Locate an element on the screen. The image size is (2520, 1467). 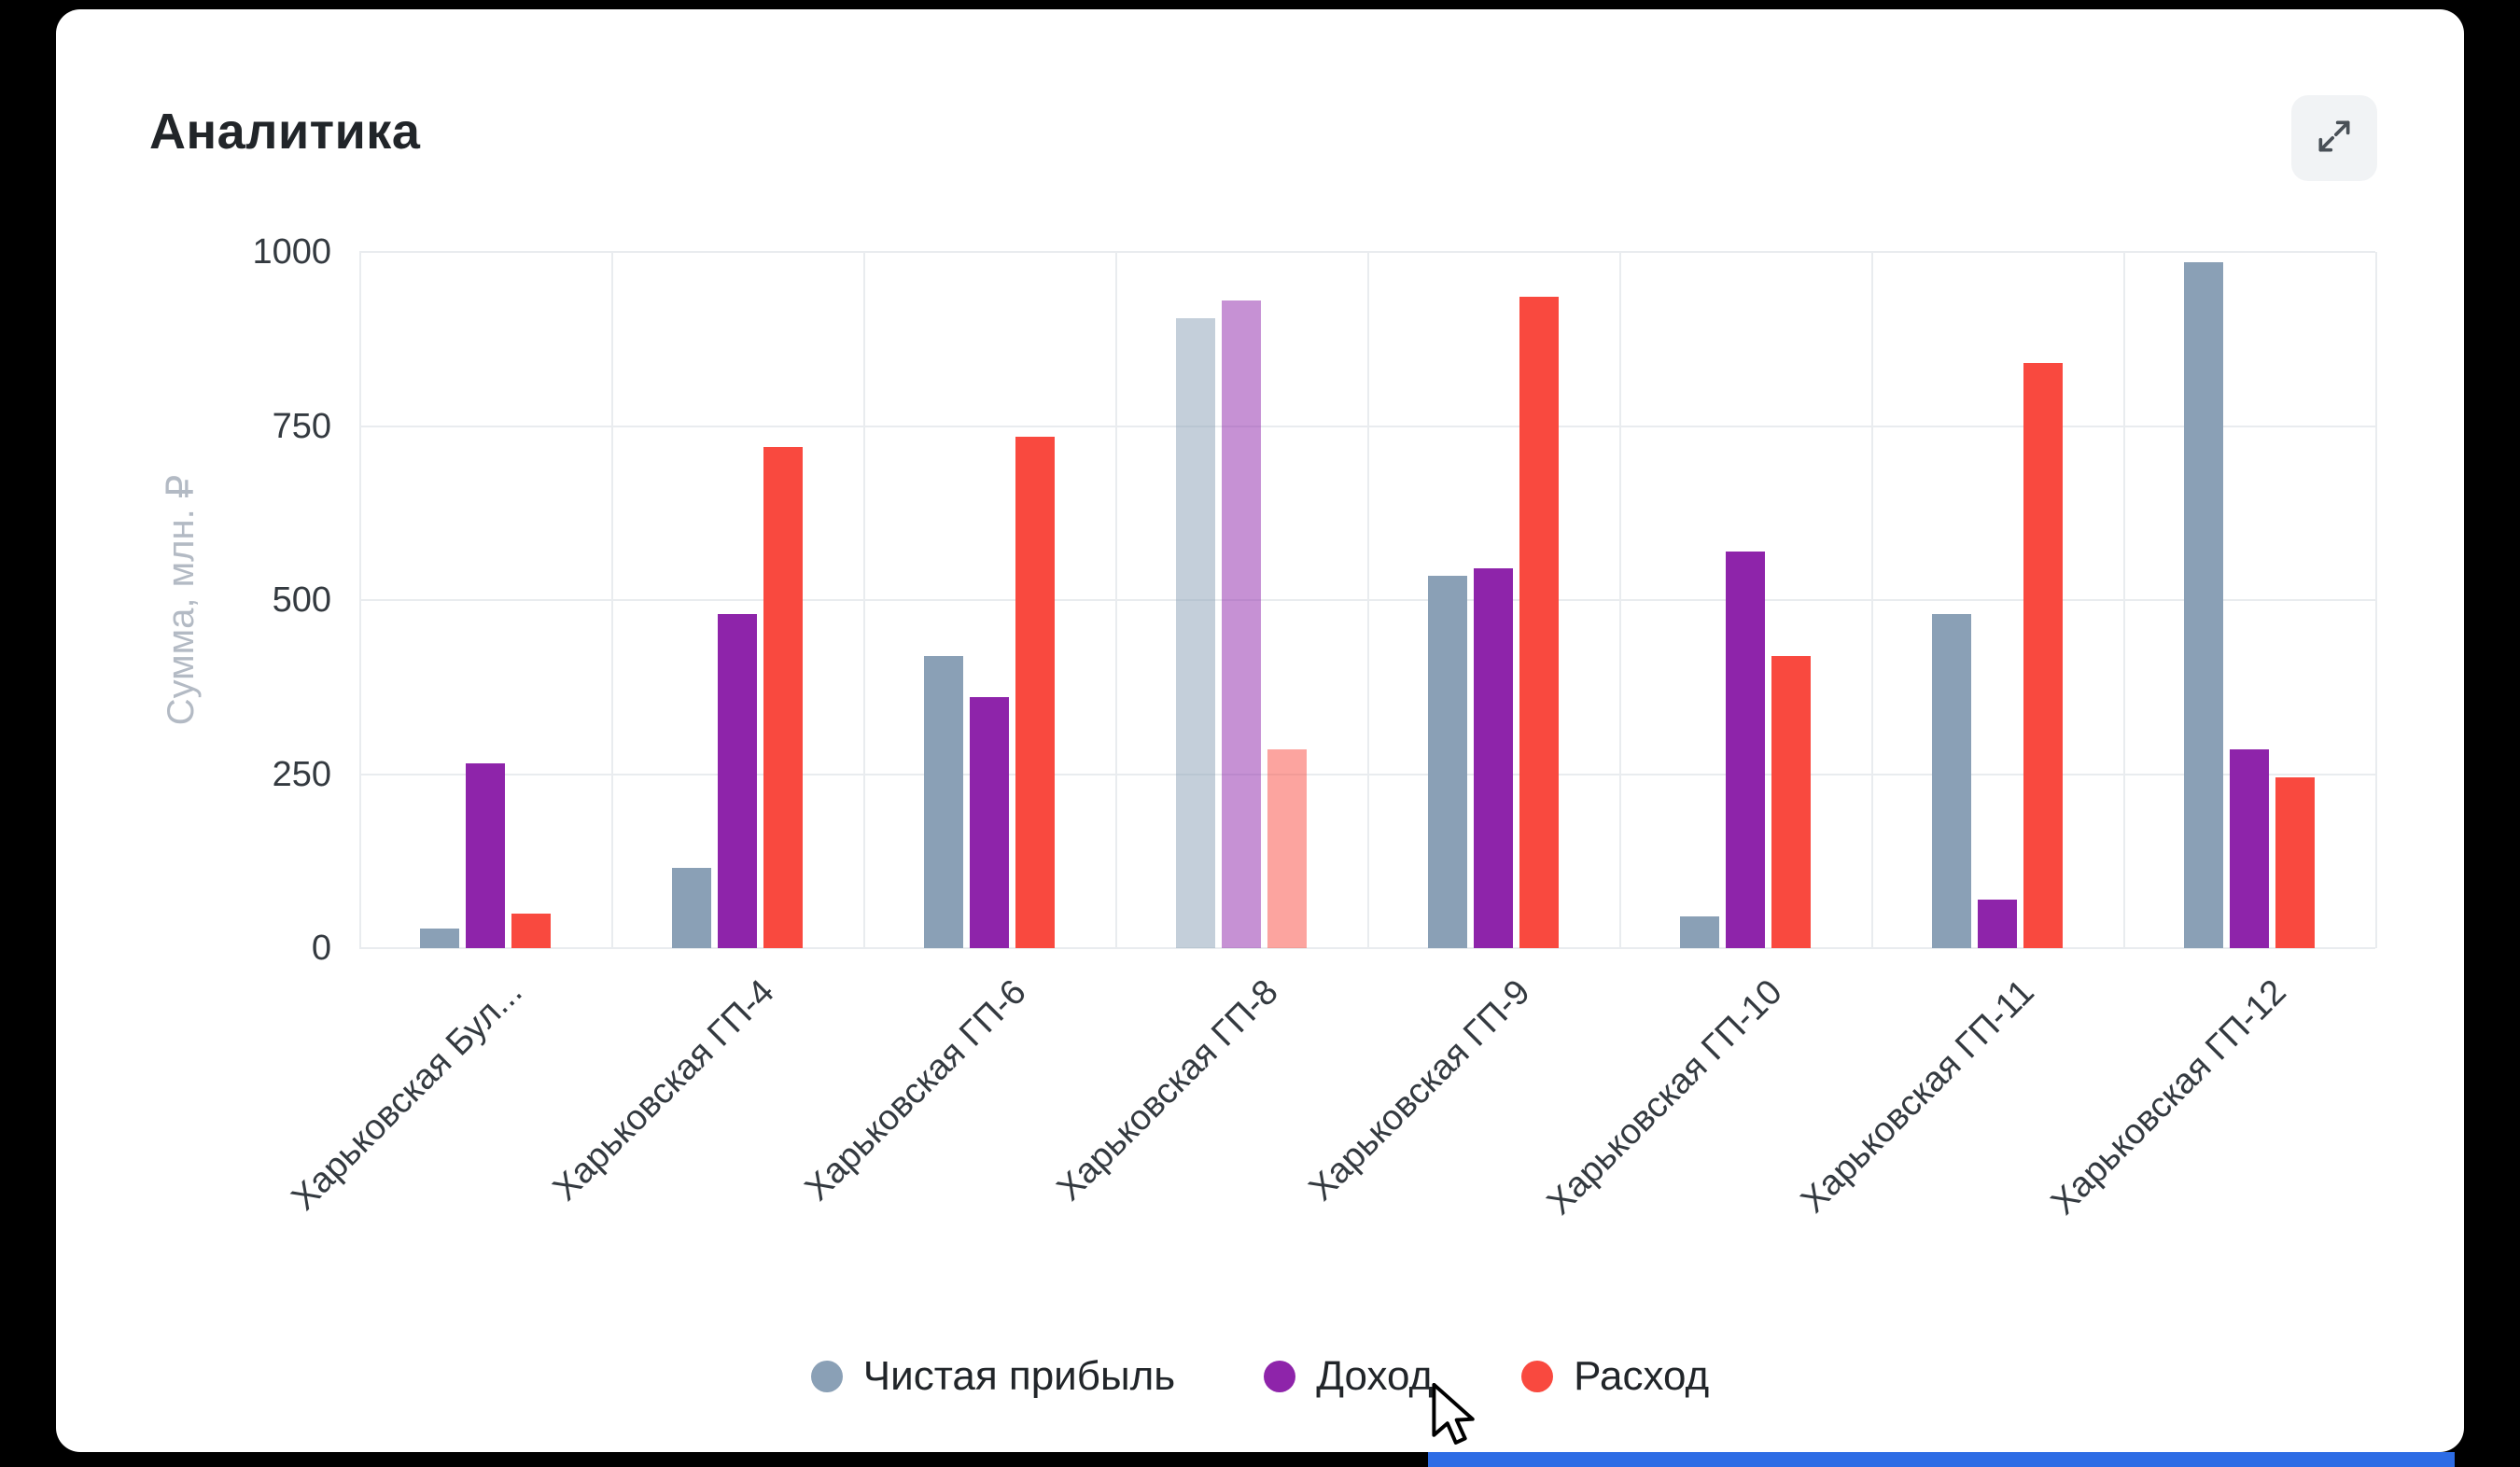
legend-label: Доход is located at coordinates (1375, 1376).